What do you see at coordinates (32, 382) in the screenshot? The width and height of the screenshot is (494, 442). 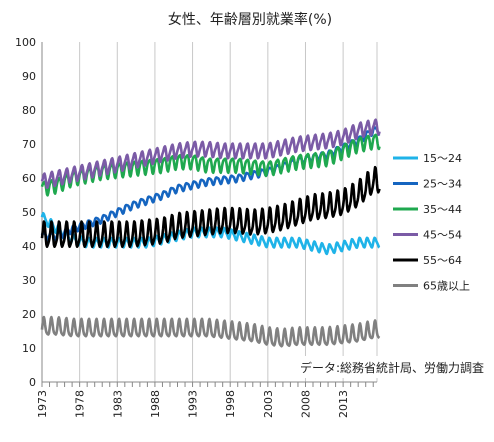 I see `y-tick-label-0: 0` at bounding box center [32, 382].